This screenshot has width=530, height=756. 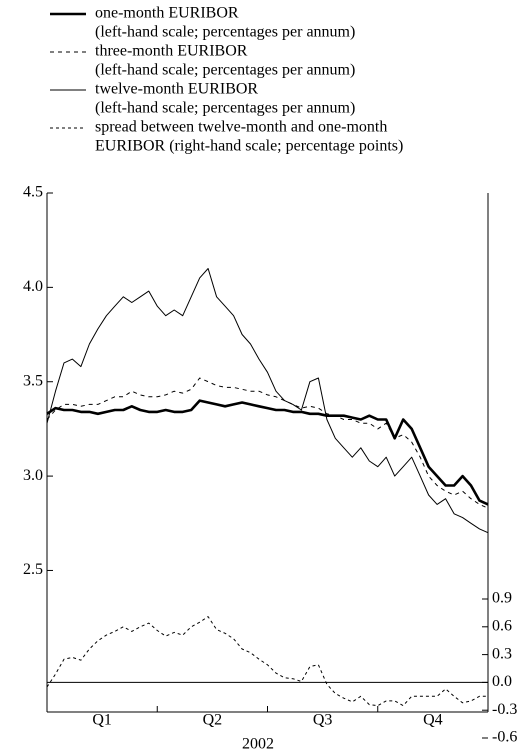 I want to click on y2-tick-label: -0.3, so click(x=504, y=709).